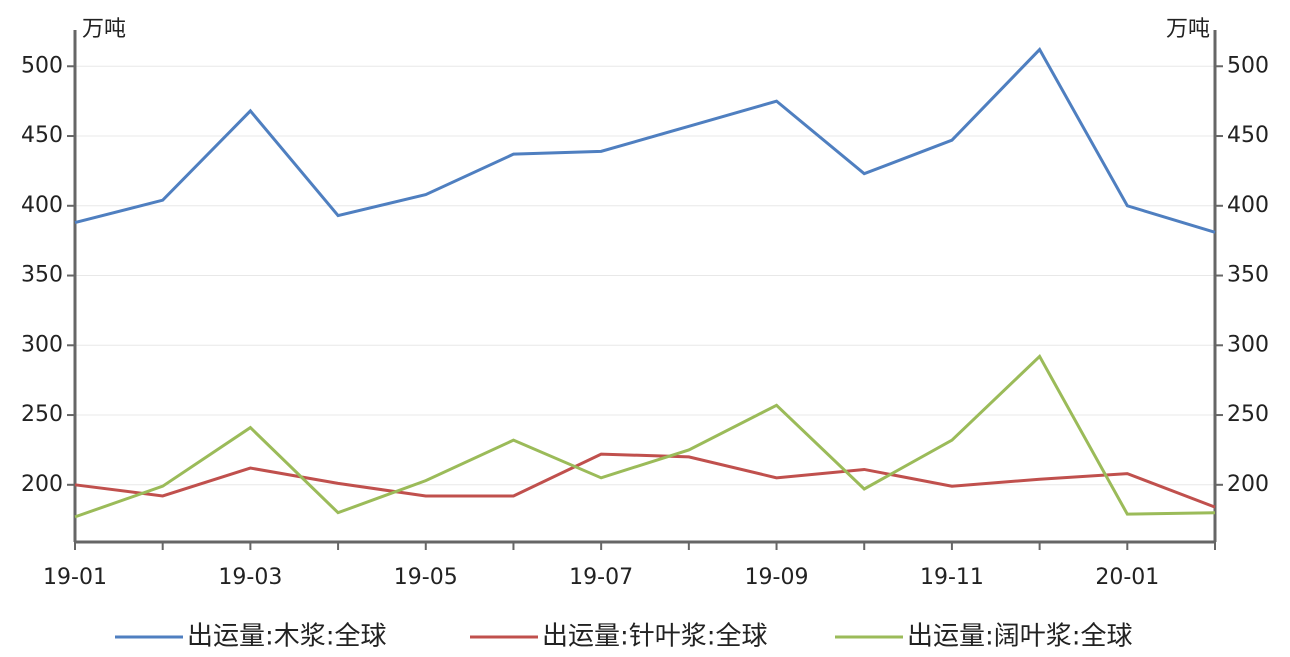 The image size is (1290, 657). Describe the element at coordinates (287, 637) in the screenshot. I see `legend-label: 出运量:木浆:全球` at that location.